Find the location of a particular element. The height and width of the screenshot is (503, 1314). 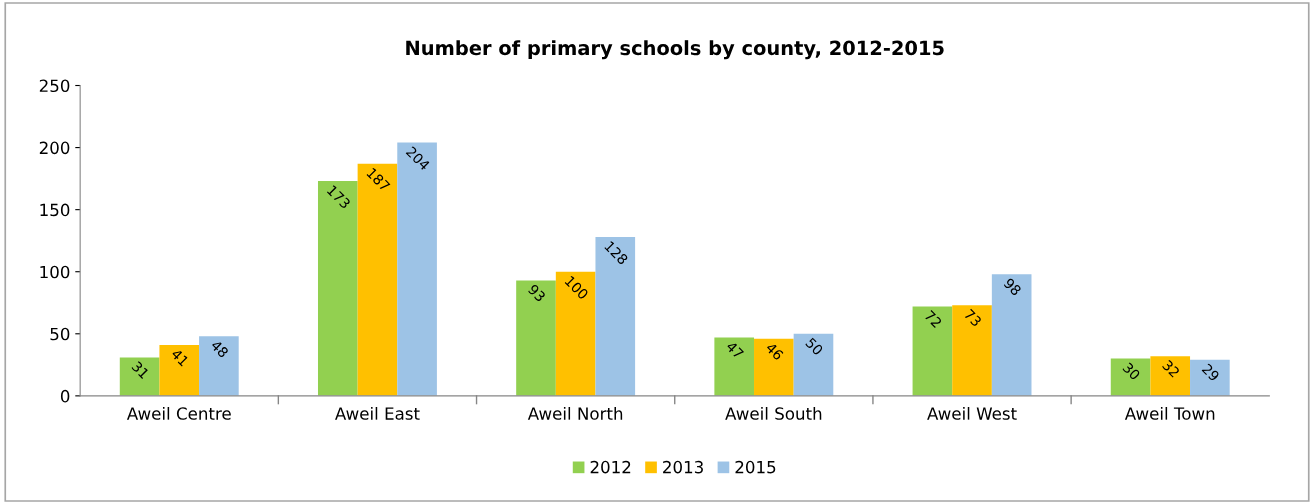

legend-label: 2013 is located at coordinates (683, 467).